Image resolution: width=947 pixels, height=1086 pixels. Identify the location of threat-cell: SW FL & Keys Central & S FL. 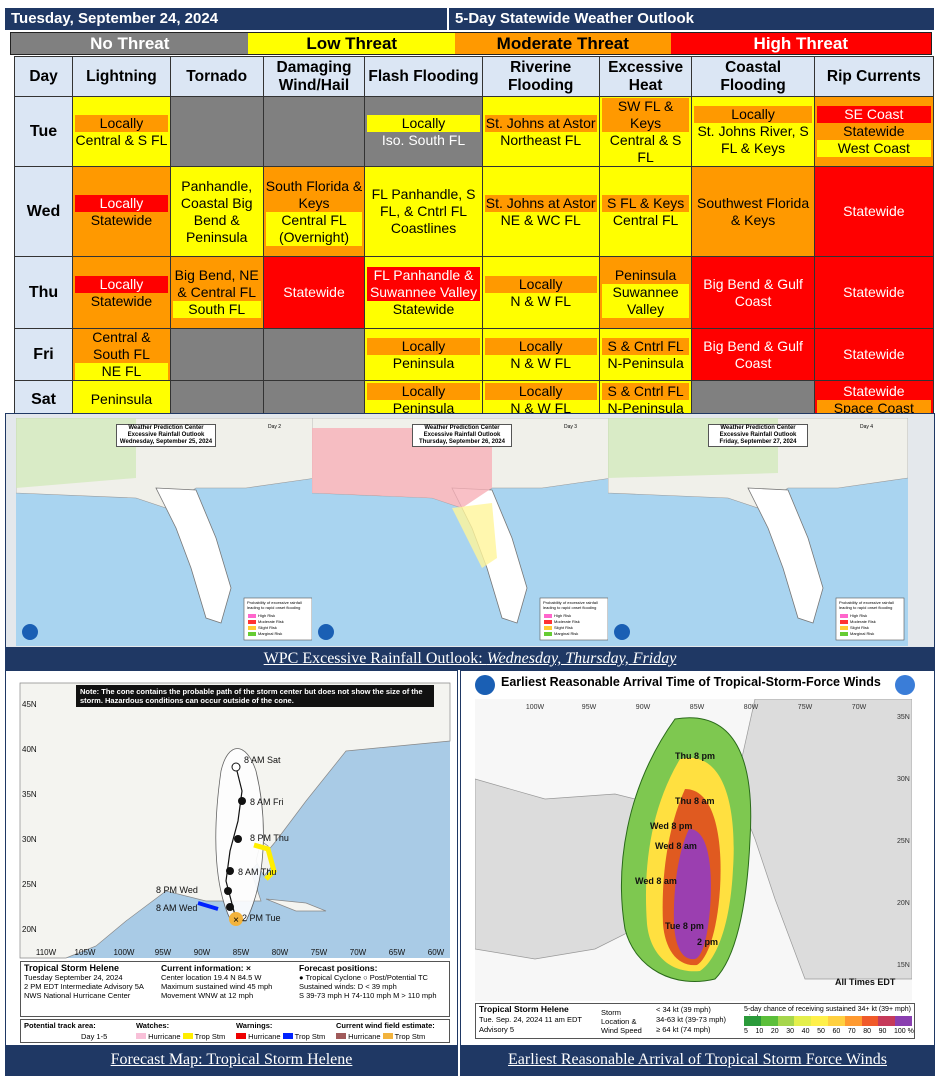
(645, 131).